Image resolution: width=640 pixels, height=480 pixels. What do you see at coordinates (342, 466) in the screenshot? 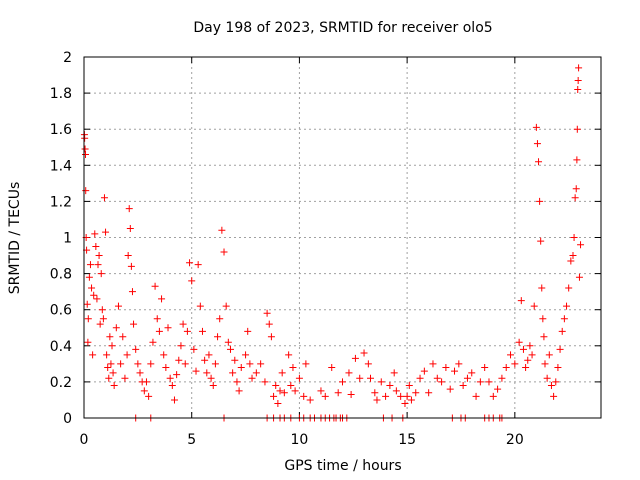
I see `x-axis-label: GPS time / hours` at bounding box center [342, 466].